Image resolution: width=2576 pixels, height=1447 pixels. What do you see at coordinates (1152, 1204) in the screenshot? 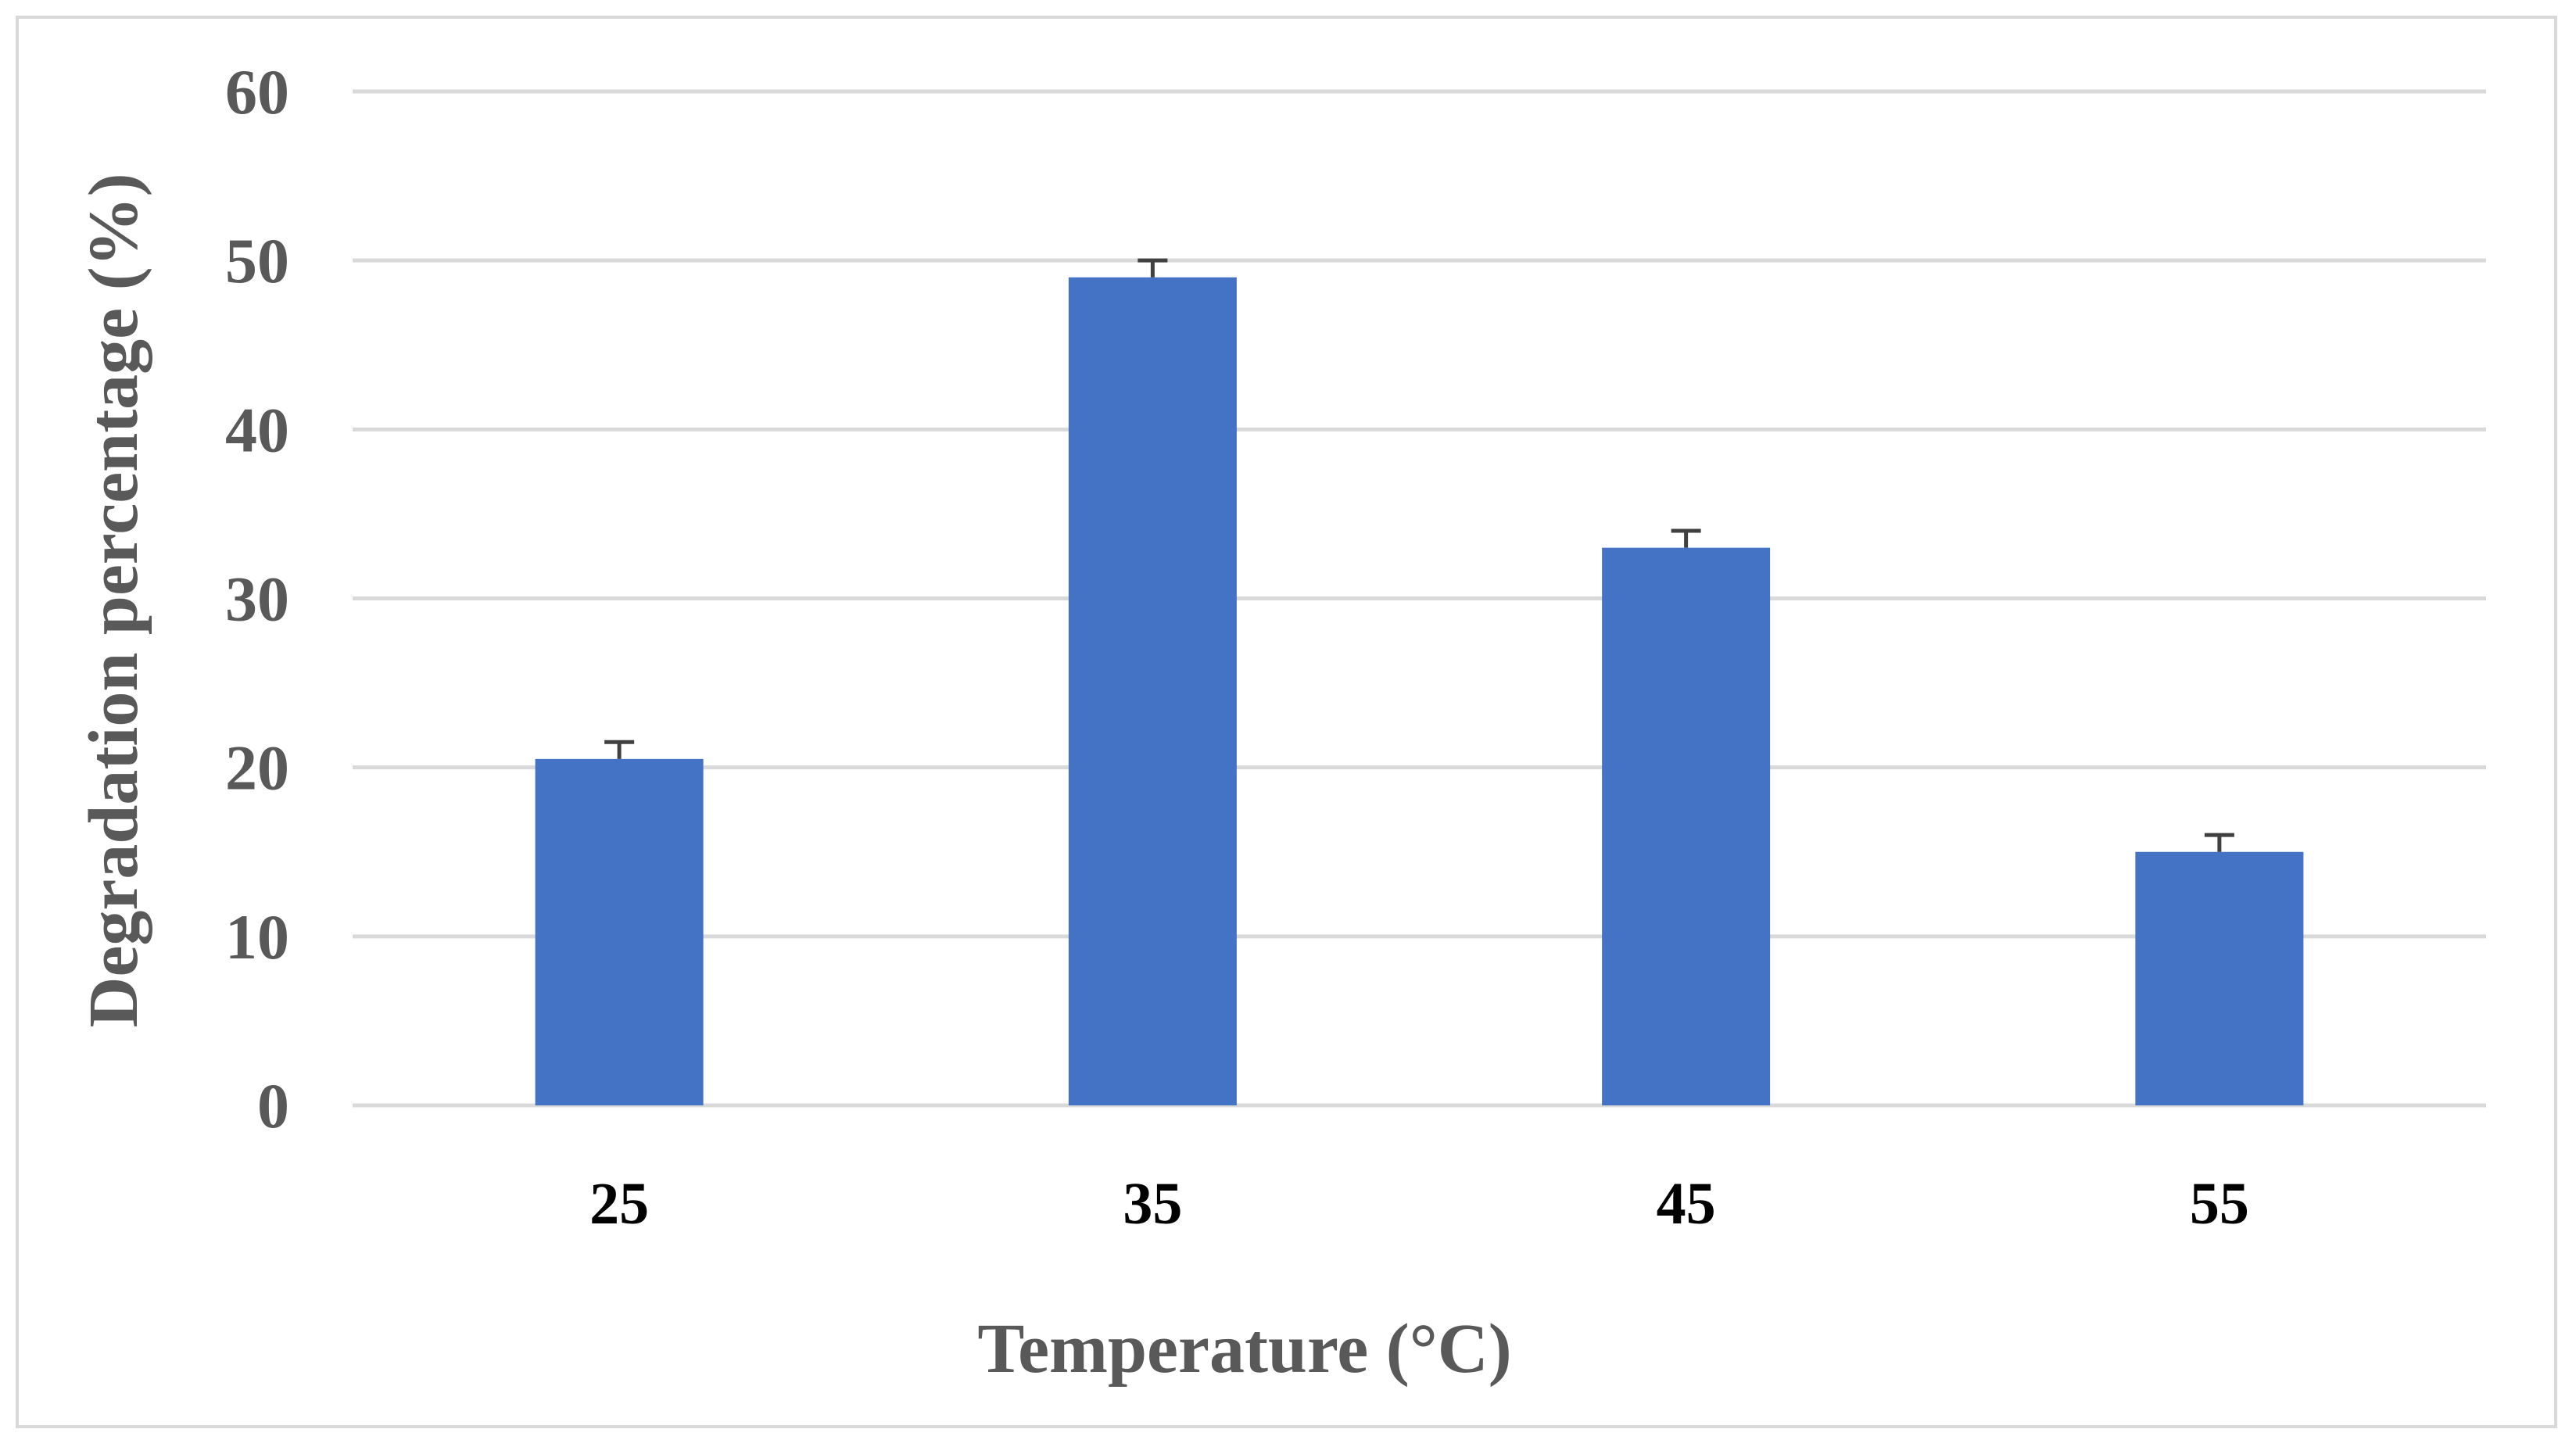
I see `x-tick-label: 35` at bounding box center [1152, 1204].